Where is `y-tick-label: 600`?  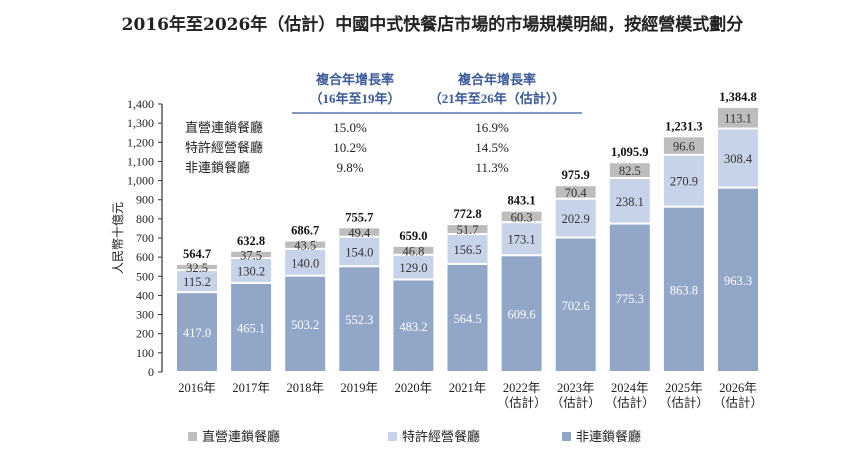 y-tick-label: 600 is located at coordinates (145, 257).